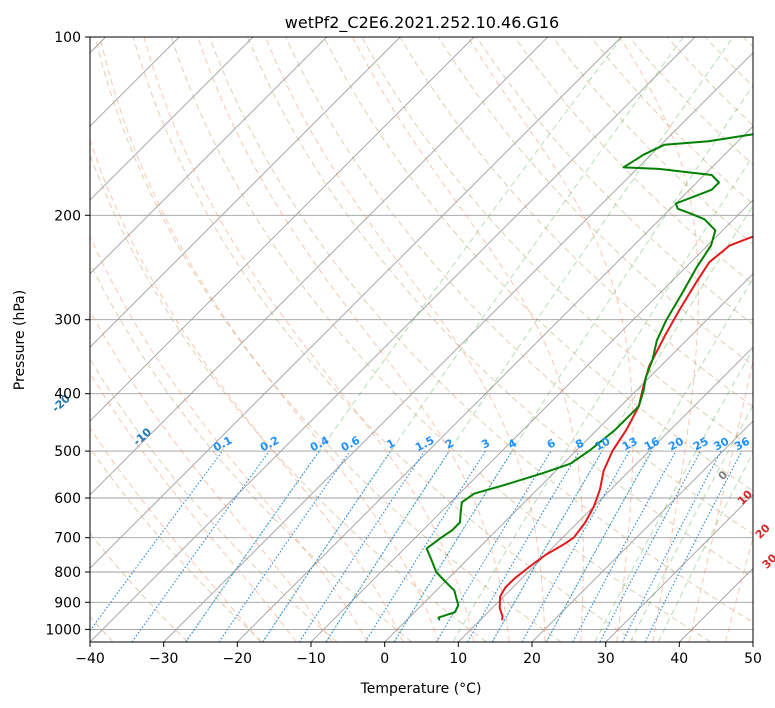 This screenshot has width=775, height=708. What do you see at coordinates (742, 444) in the screenshot?
I see `mixing-ratio-label: 36` at bounding box center [742, 444].